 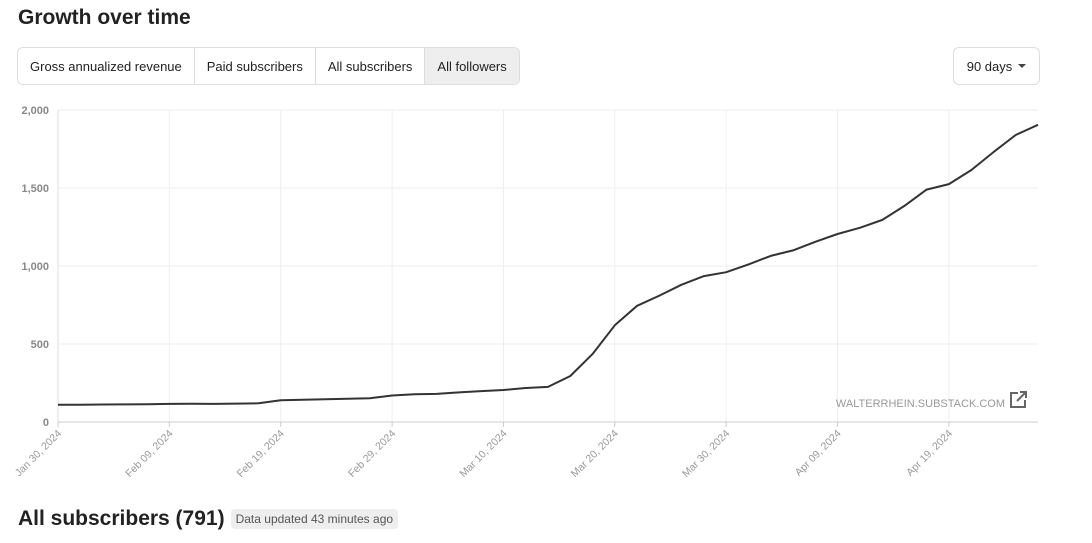 I want to click on external-link-icon, so click(x=1018, y=399).